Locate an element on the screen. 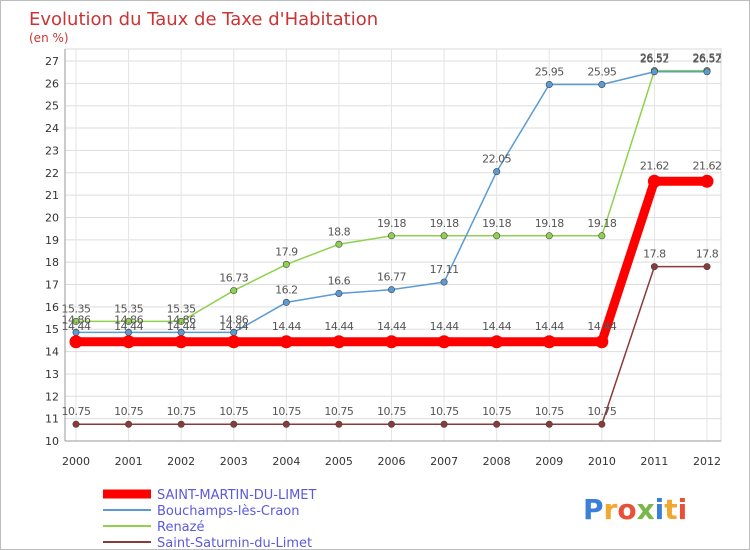 This screenshot has height=550, width=750. y-tick-label: 18 is located at coordinates (52, 262).